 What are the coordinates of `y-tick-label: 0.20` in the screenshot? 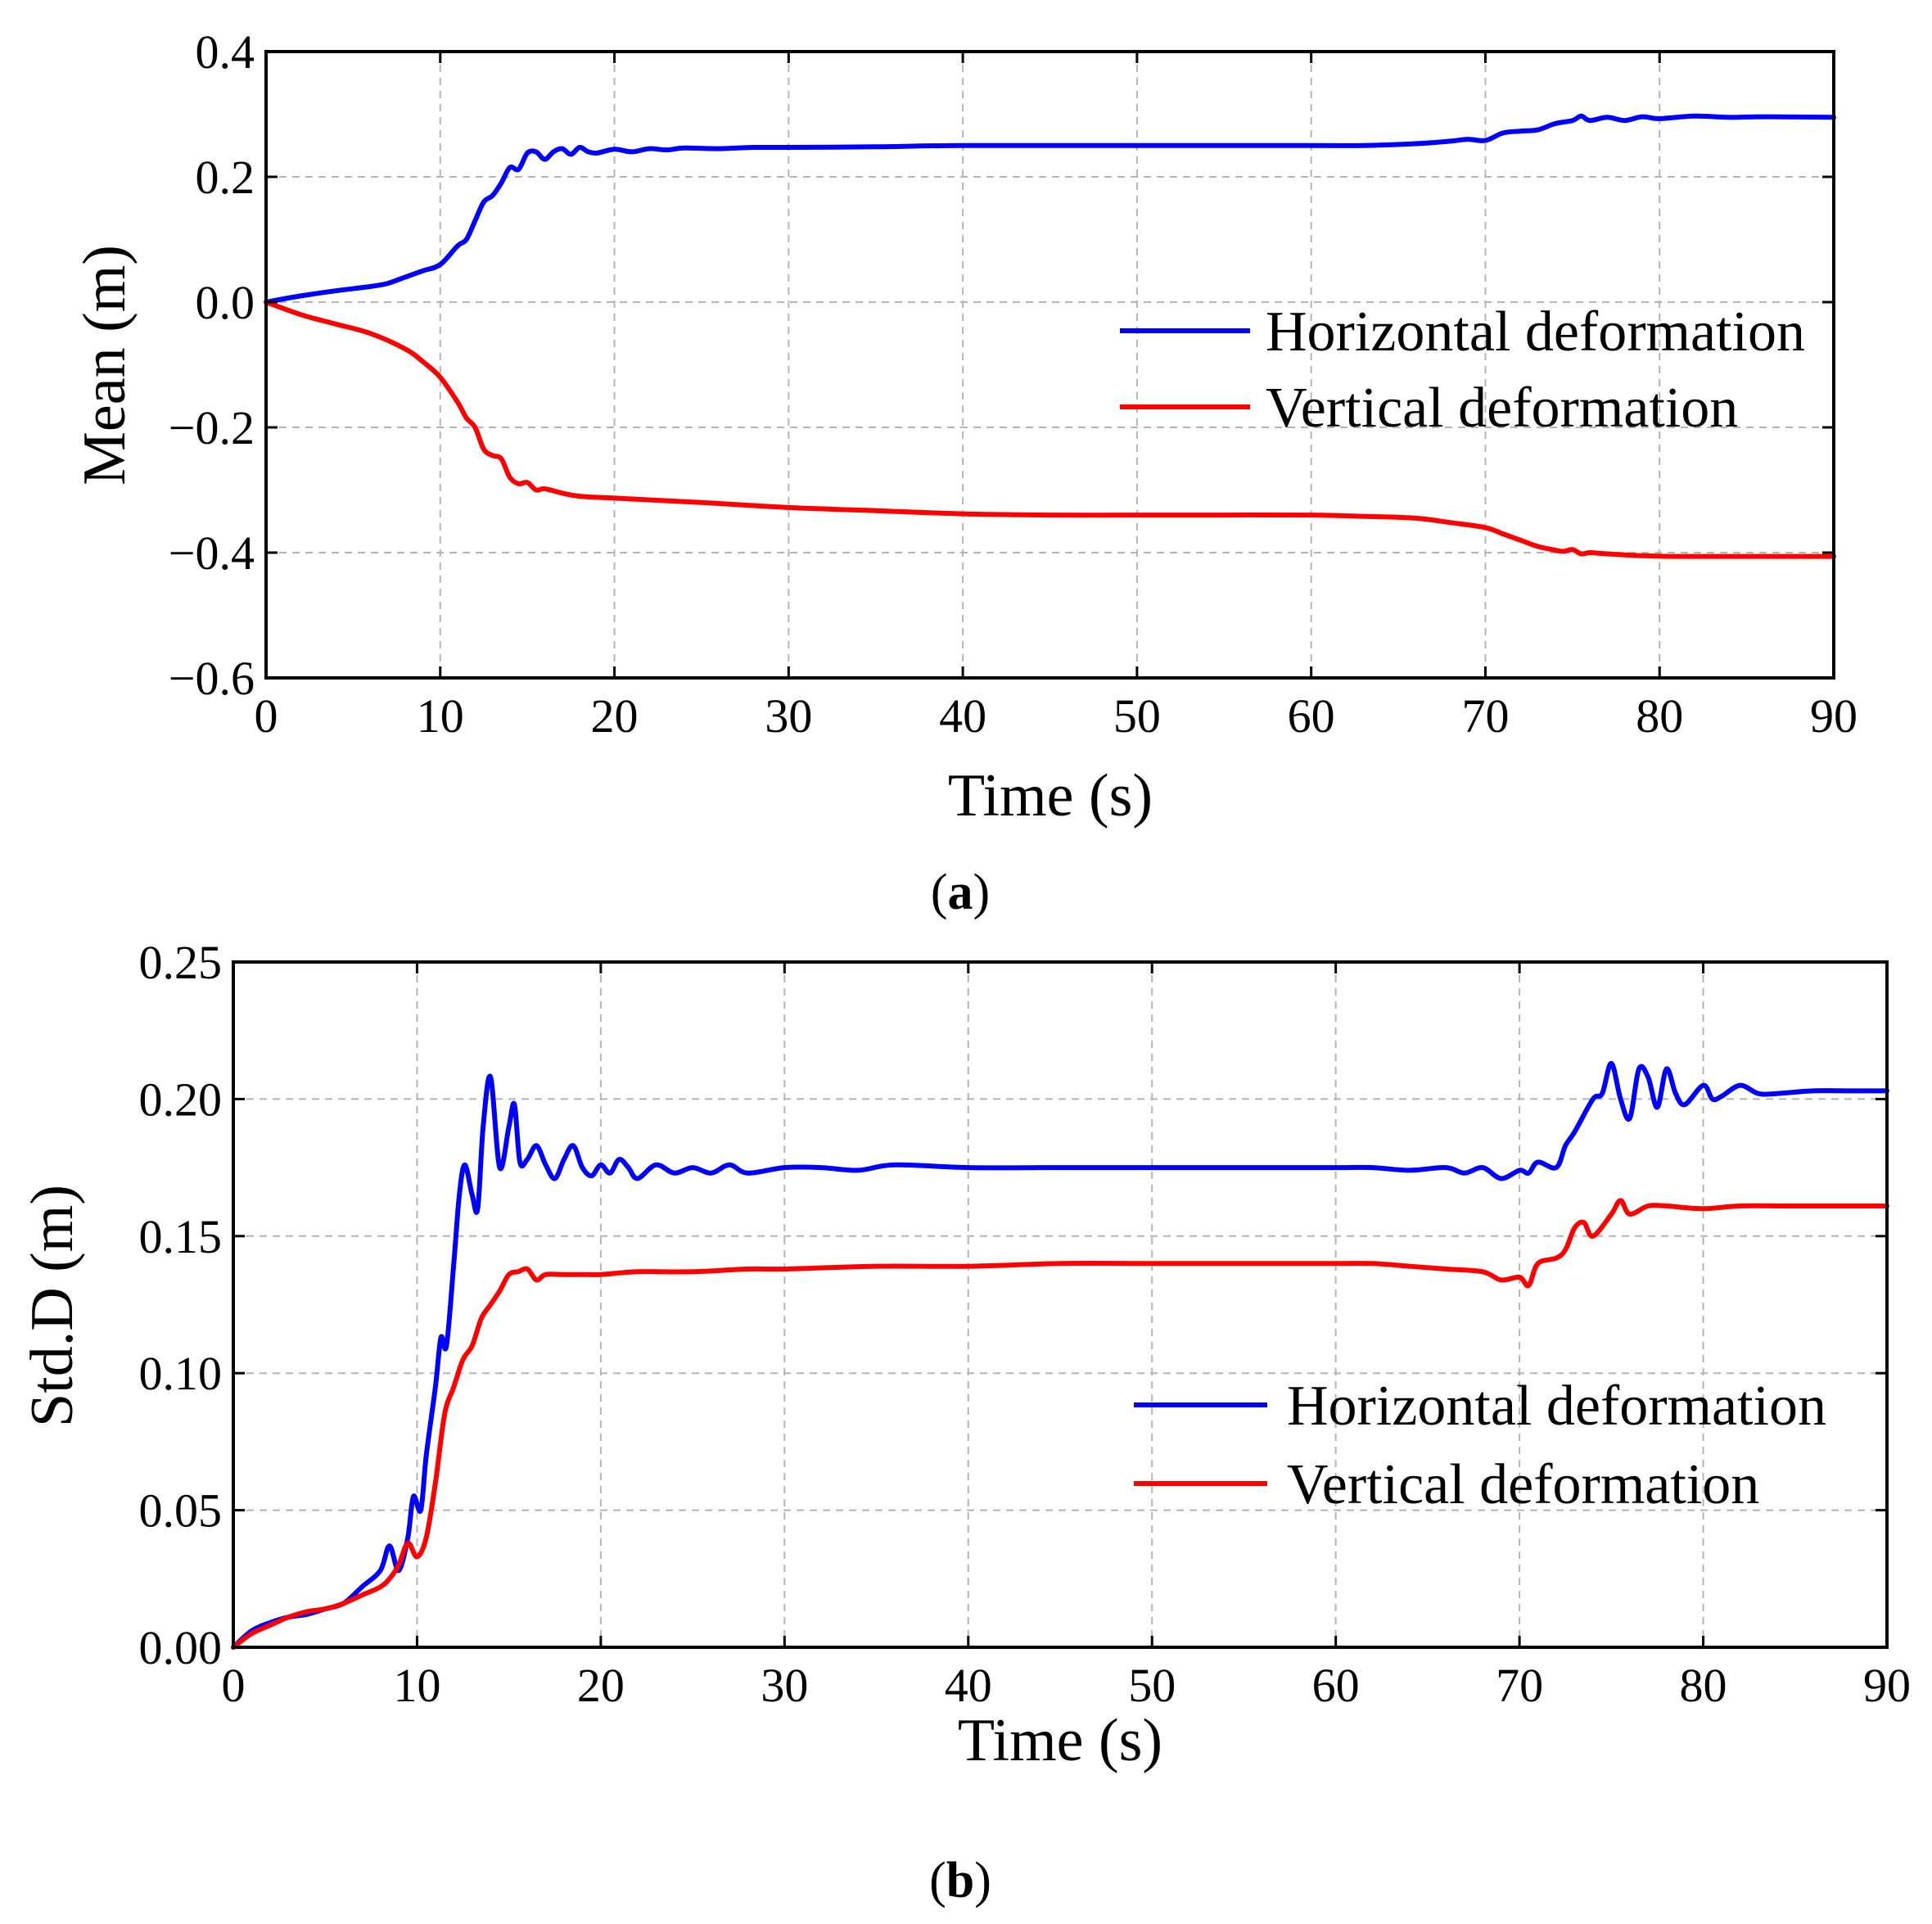 It's located at (181, 1100).